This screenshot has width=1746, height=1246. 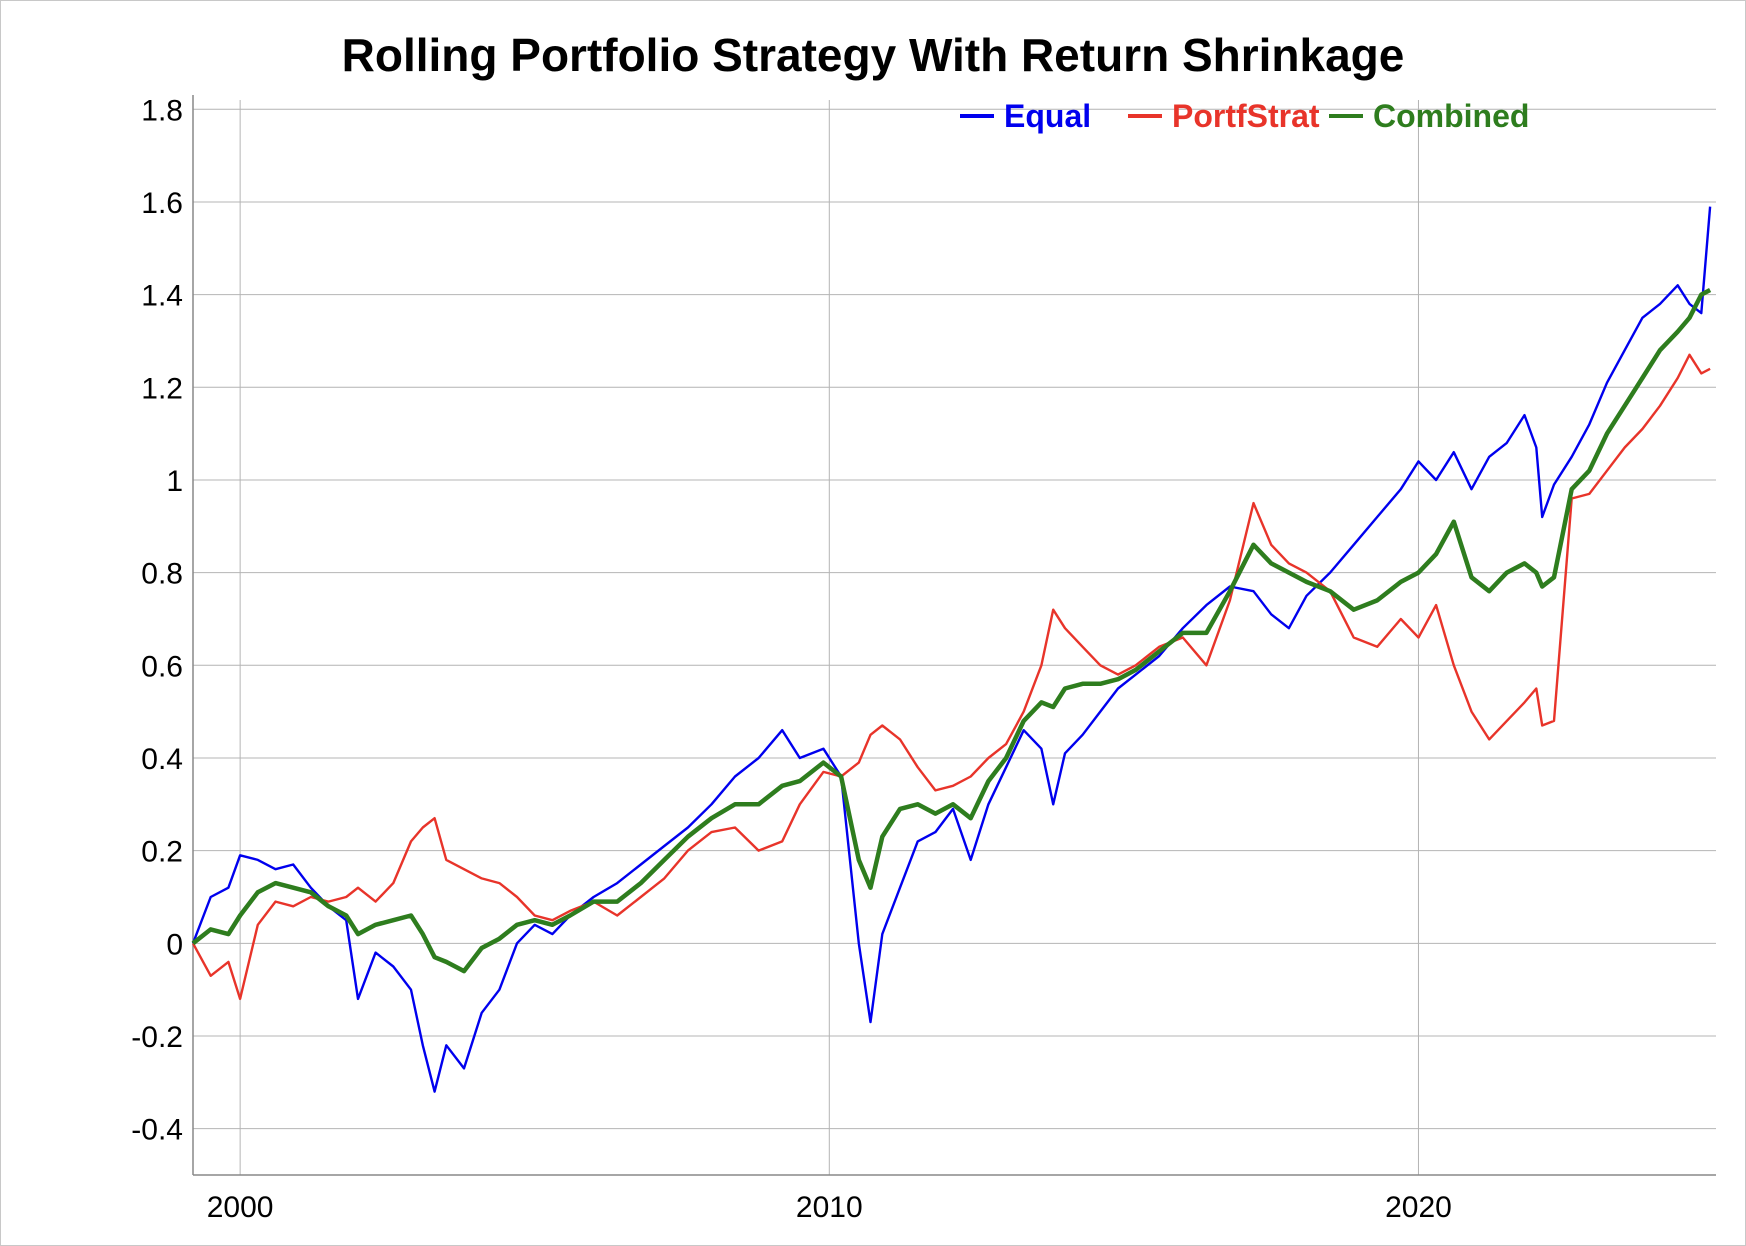 I want to click on y-tick-label: 0.2, so click(x=162, y=852).